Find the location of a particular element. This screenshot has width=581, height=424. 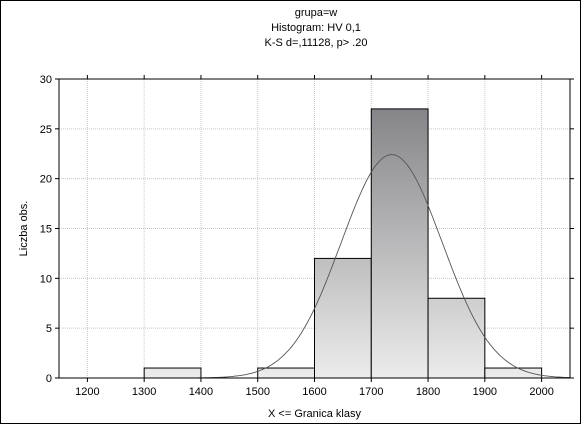

y-axis-label: Liczba obs. is located at coordinates (24, 229).